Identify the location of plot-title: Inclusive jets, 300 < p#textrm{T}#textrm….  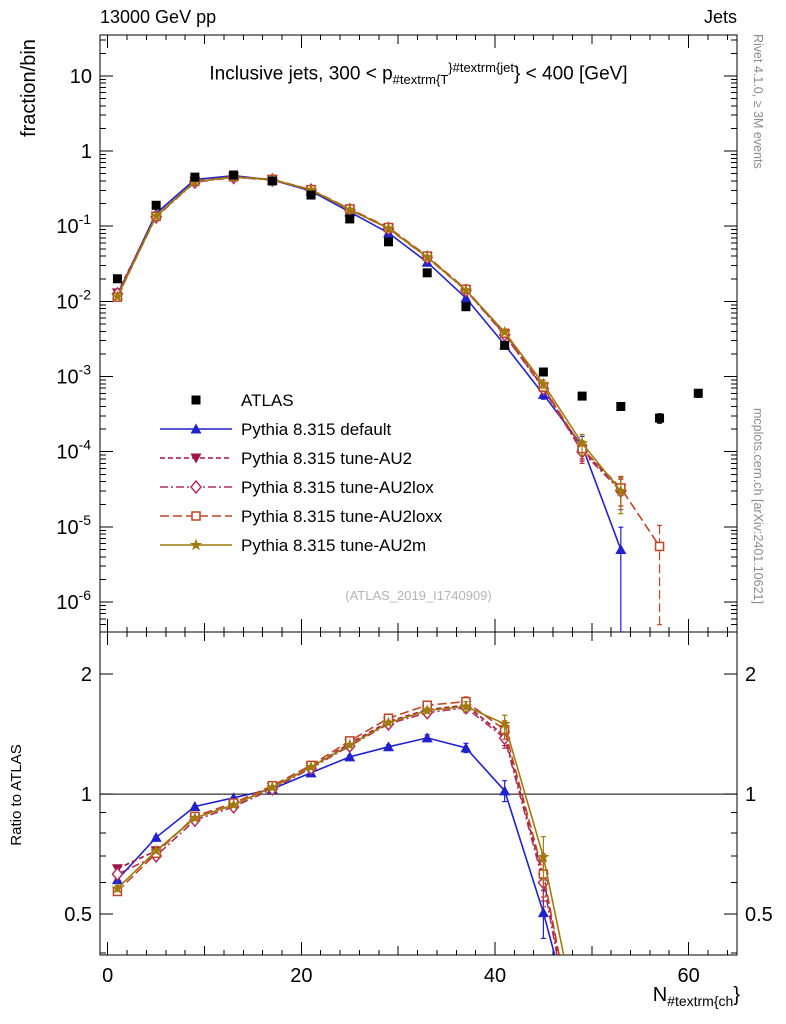
(418, 73).